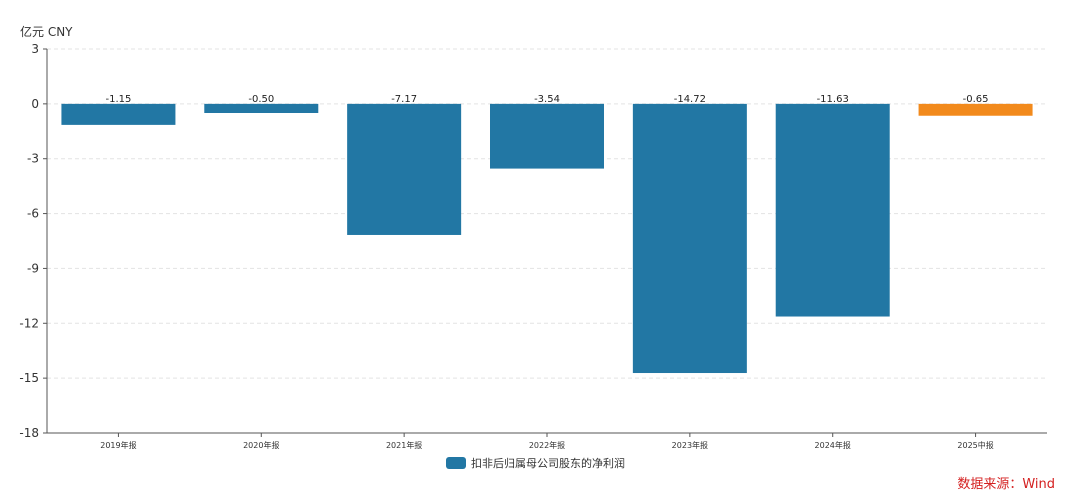 This screenshot has width=1080, height=503. I want to click on legend: 扣非后归属母公司股东的净利润, so click(535, 463).